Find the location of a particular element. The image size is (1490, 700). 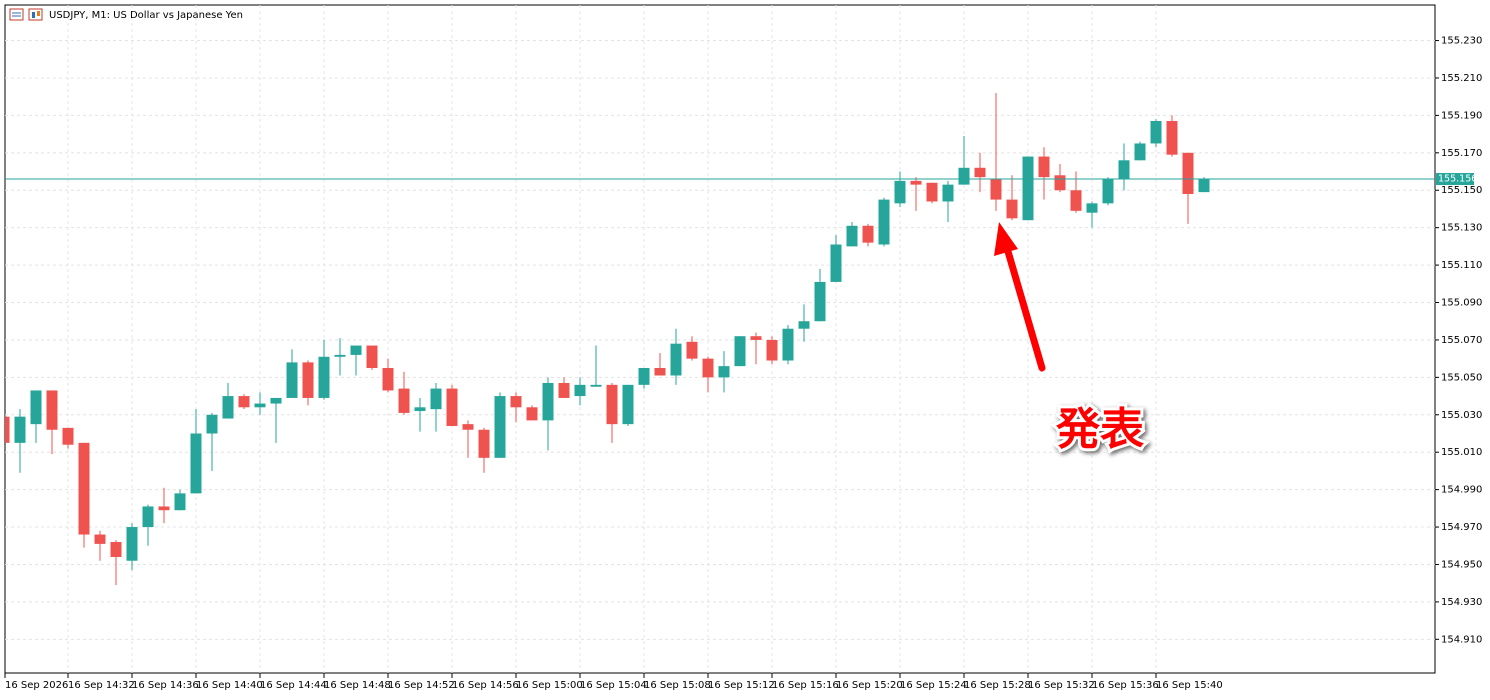

annotation-arrow is located at coordinates (1020, 297).